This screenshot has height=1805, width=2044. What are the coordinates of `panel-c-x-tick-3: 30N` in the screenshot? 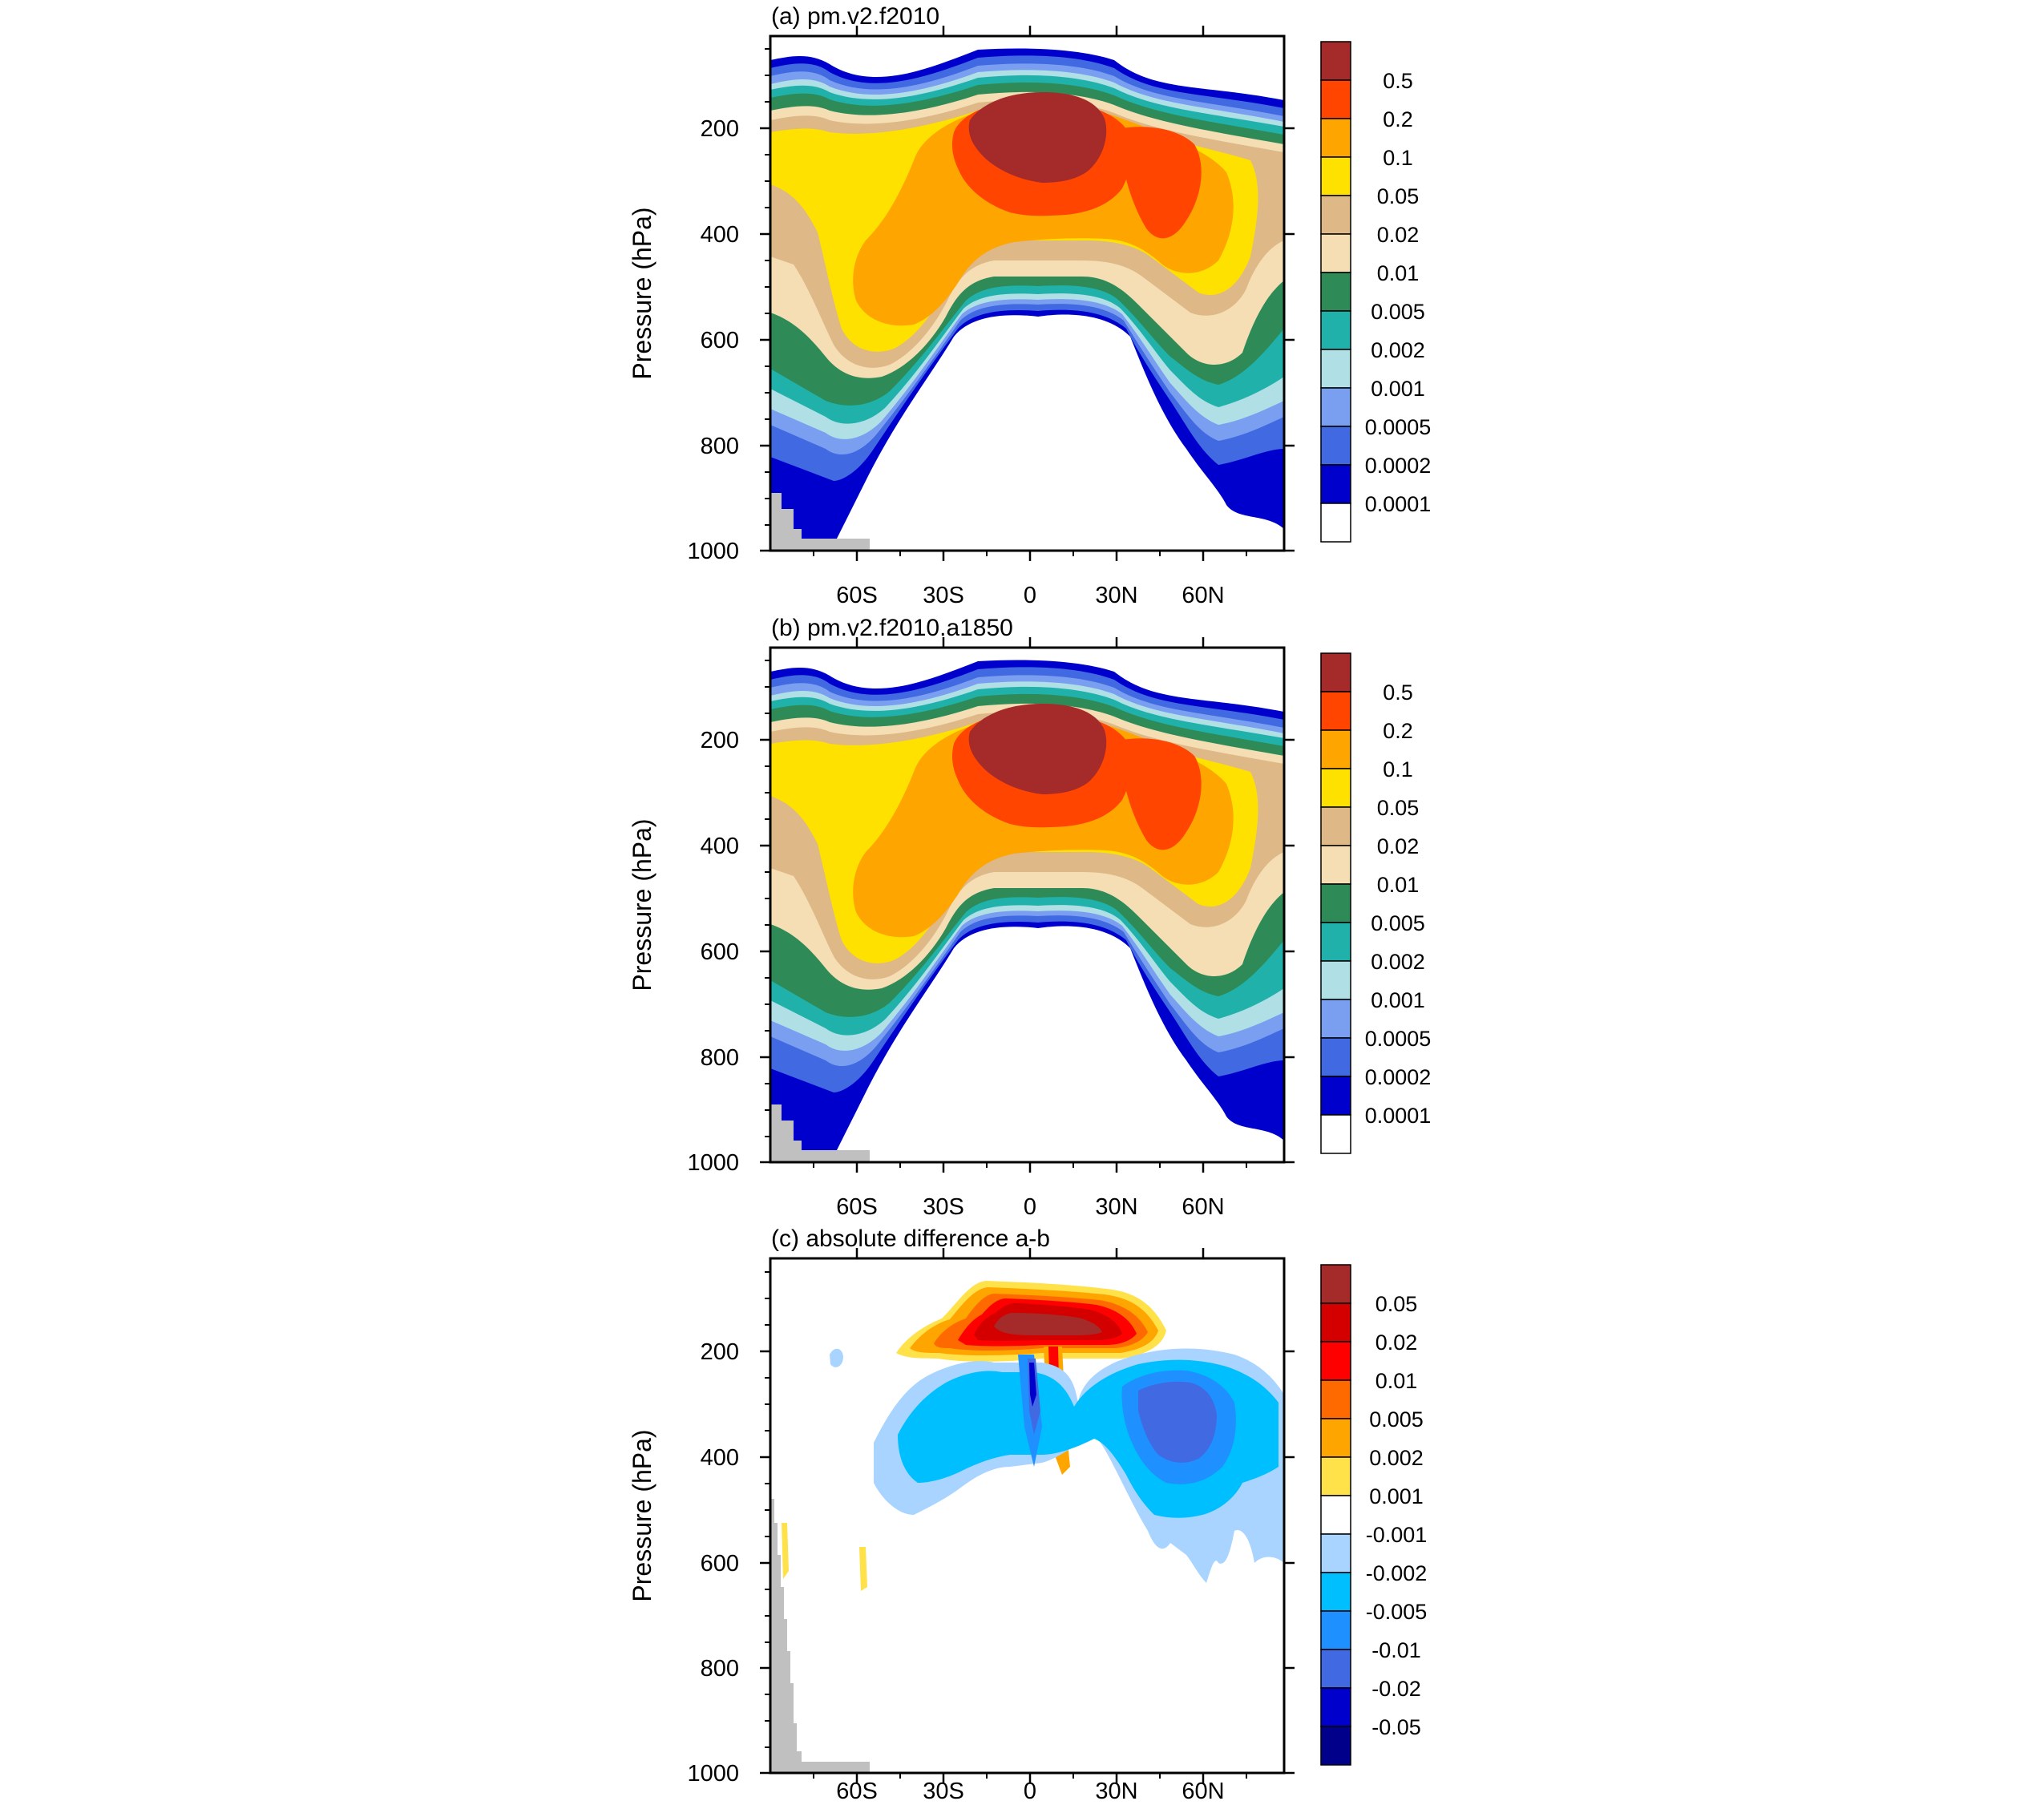 It's located at (1116, 1526).